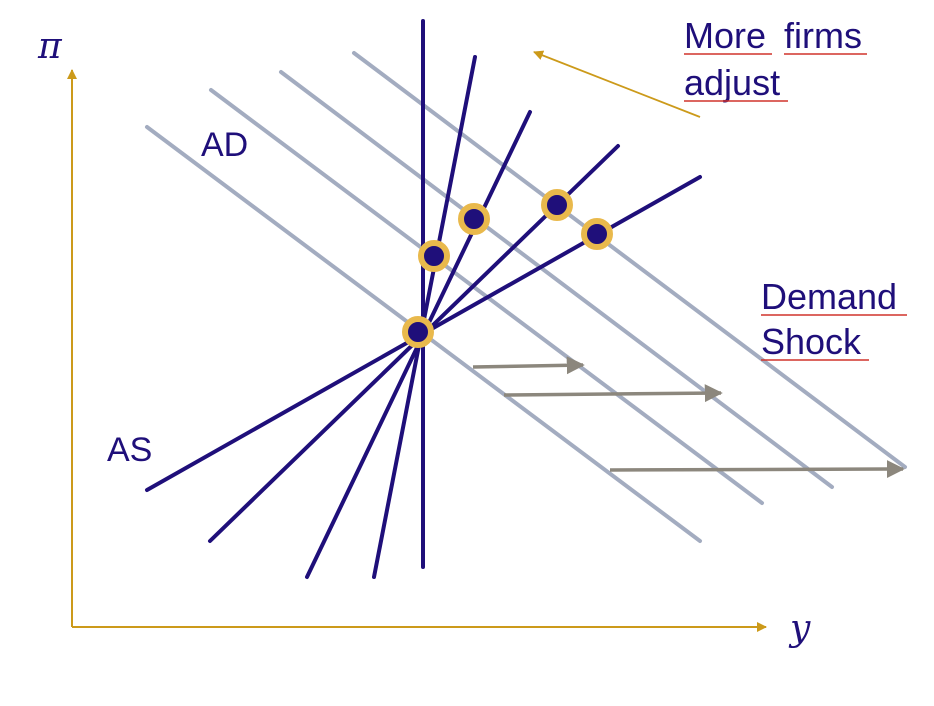 This screenshot has height=706, width=934. Describe the element at coordinates (688, 417) in the screenshot. I see `shift-arrows` at that location.